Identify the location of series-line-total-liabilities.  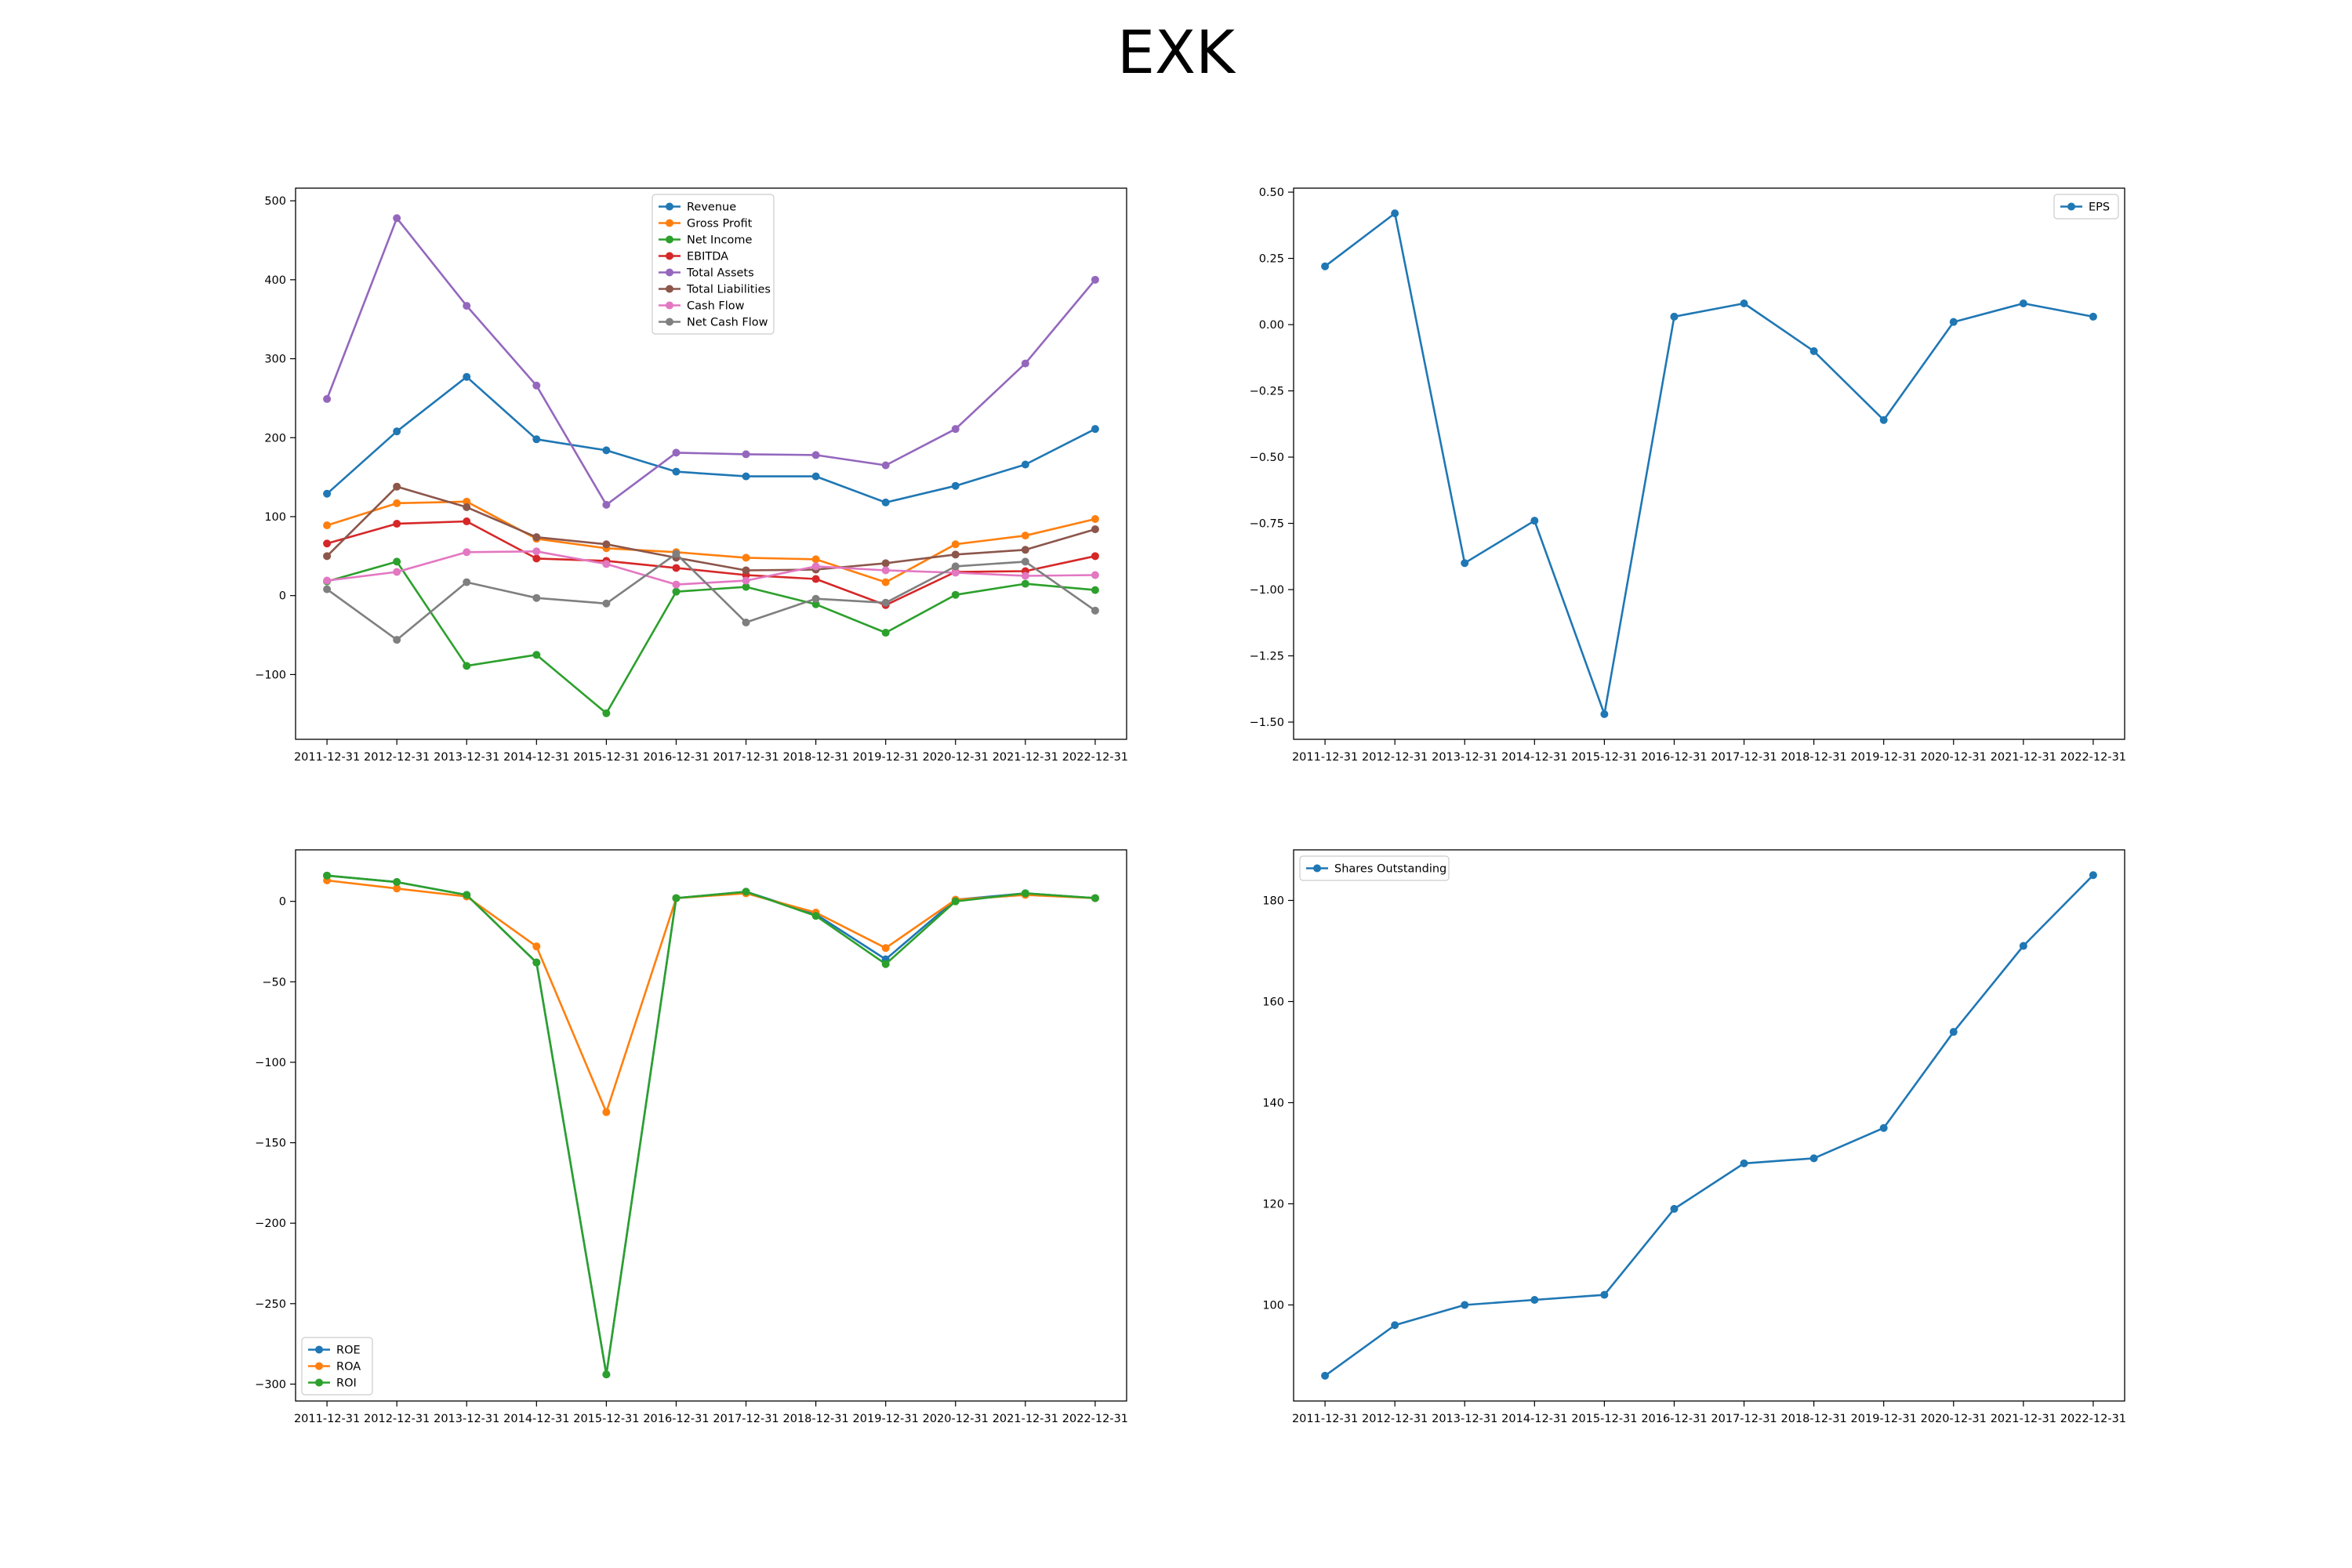
(711, 528).